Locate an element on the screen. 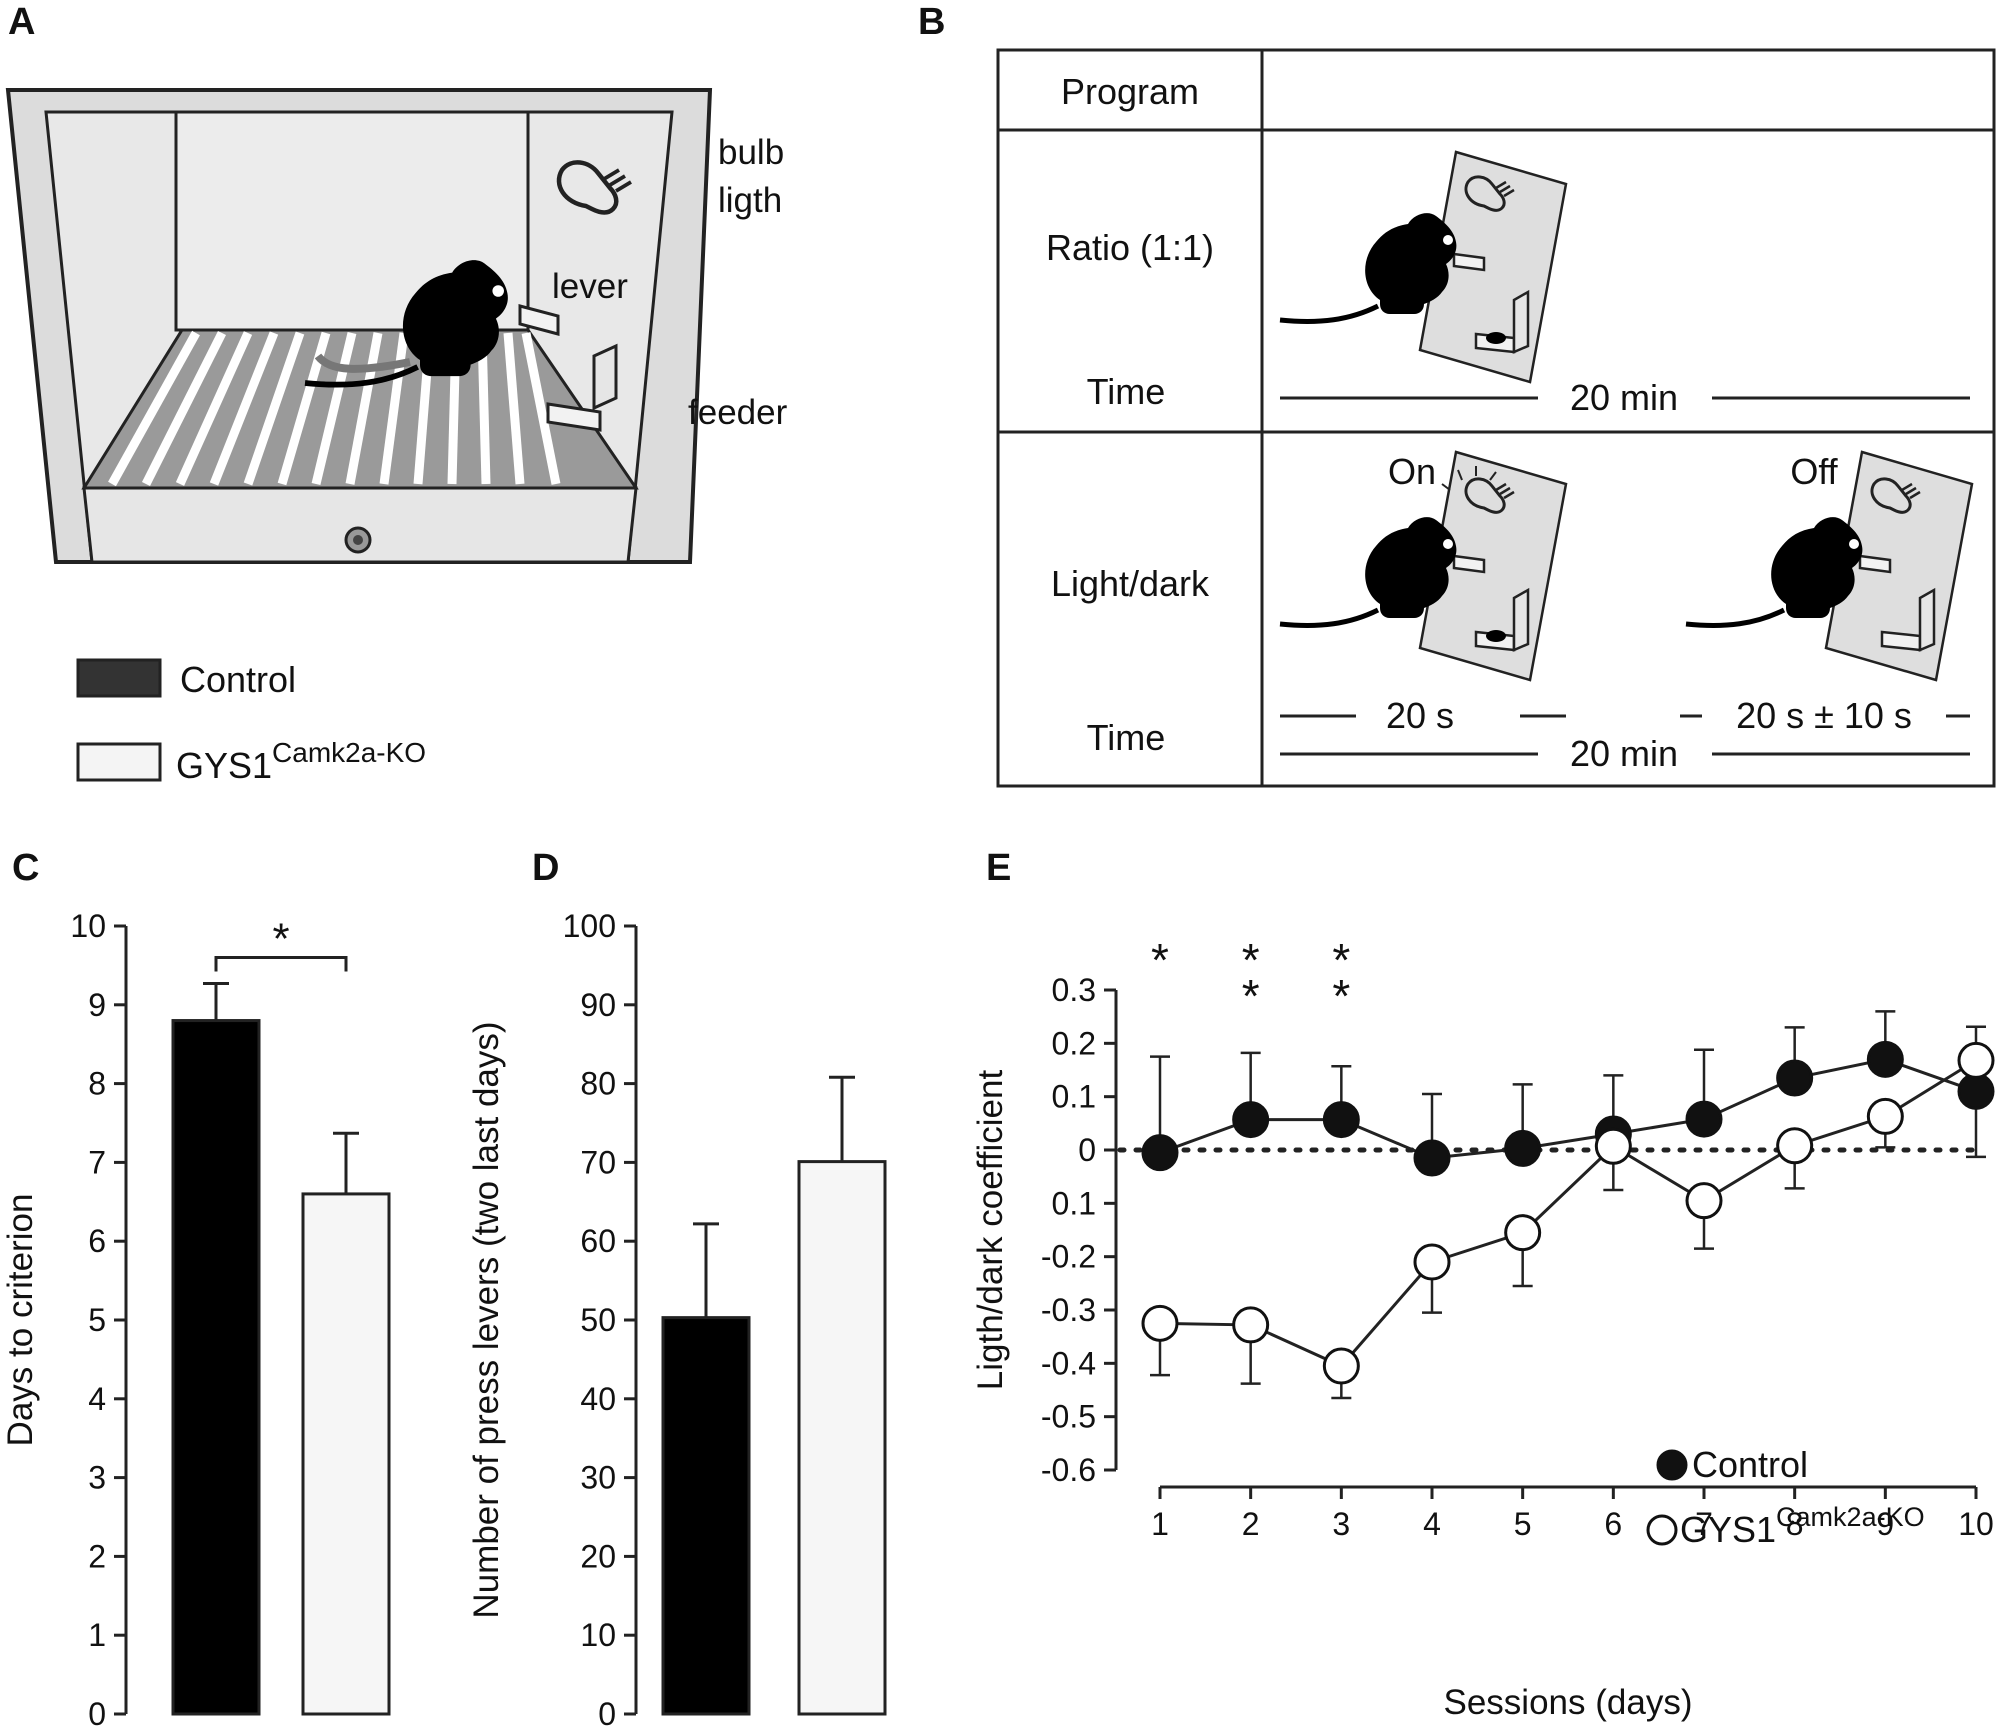 The height and width of the screenshot is (1728, 2001). y-tick-label: 6 is located at coordinates (97, 1241).